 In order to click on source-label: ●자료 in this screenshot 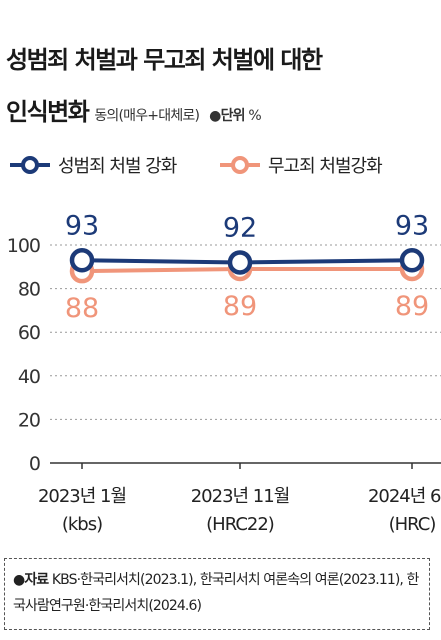, I will do `click(31, 580)`.